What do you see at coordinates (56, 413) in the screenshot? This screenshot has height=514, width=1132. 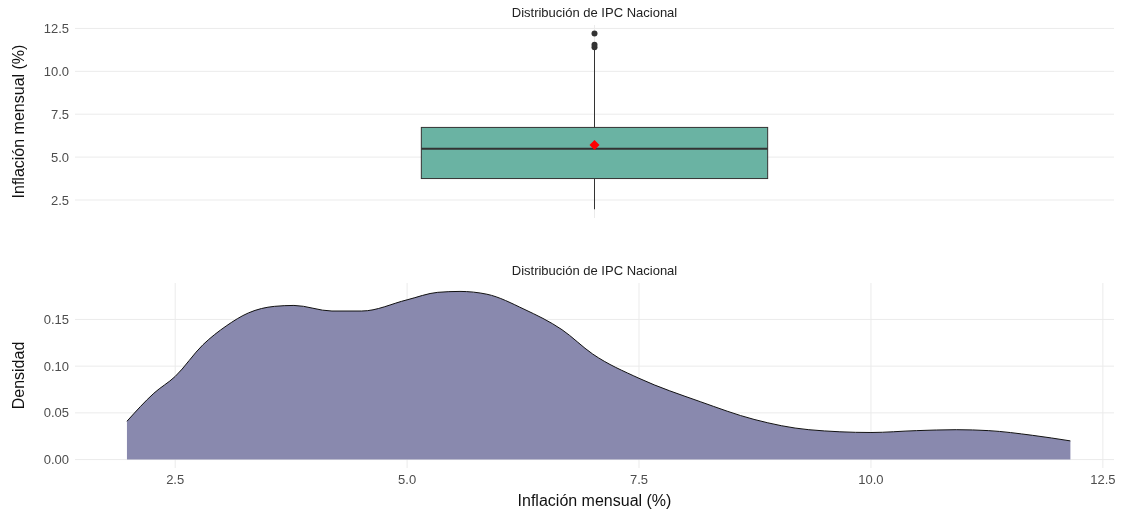 I see `y-tick-label: 0.05` at bounding box center [56, 413].